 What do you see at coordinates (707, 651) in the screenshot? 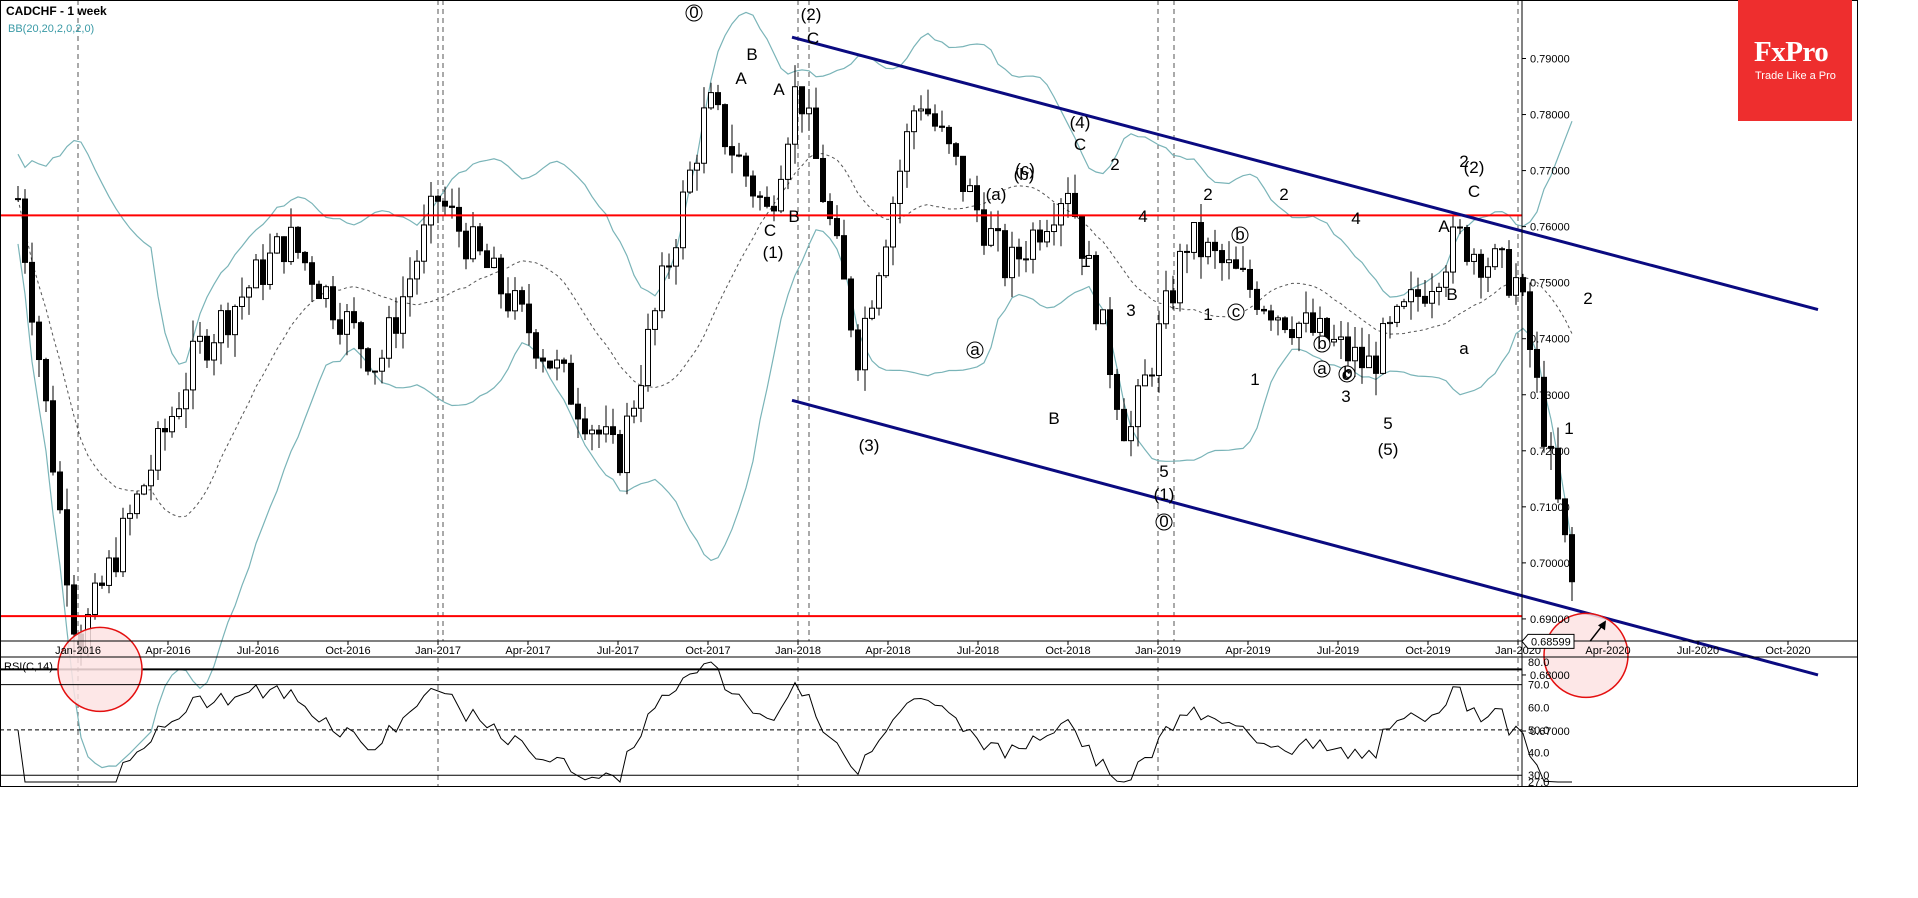
I see `x-tick-label: Oct-2017` at bounding box center [707, 651].